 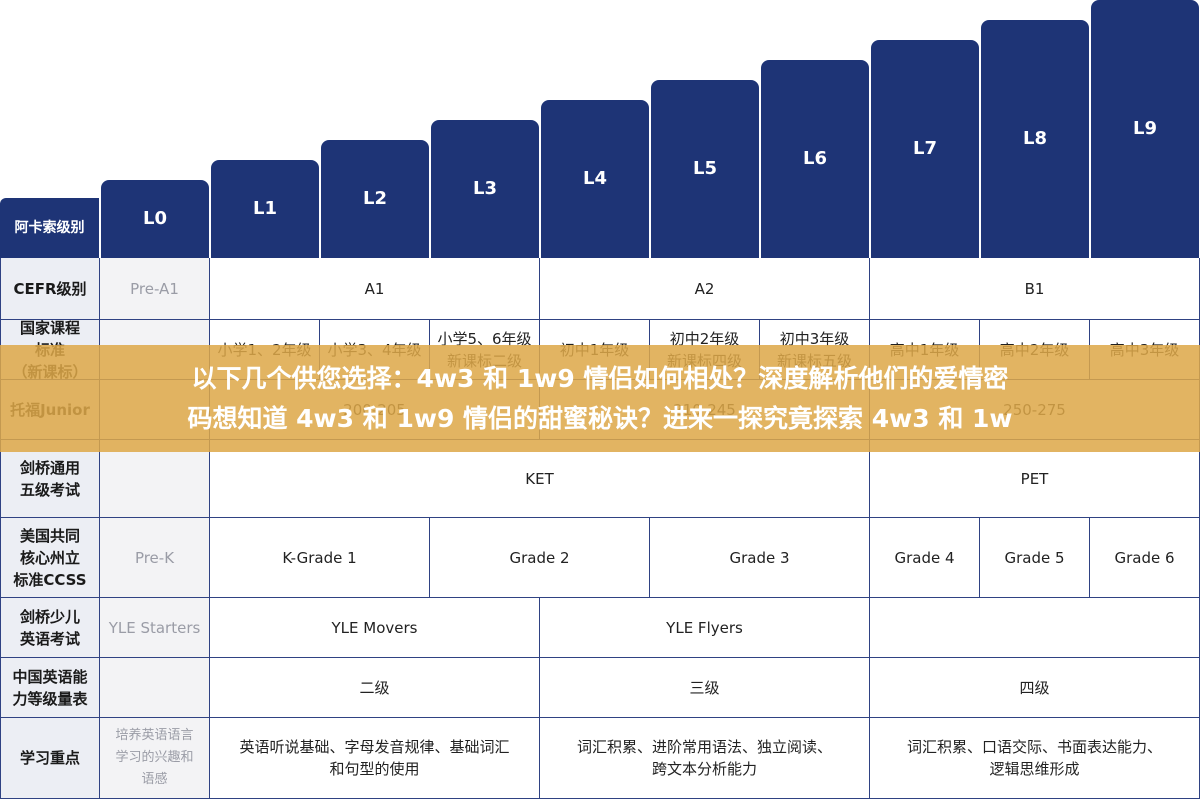 I want to click on table-cell: A2, so click(x=705, y=289).